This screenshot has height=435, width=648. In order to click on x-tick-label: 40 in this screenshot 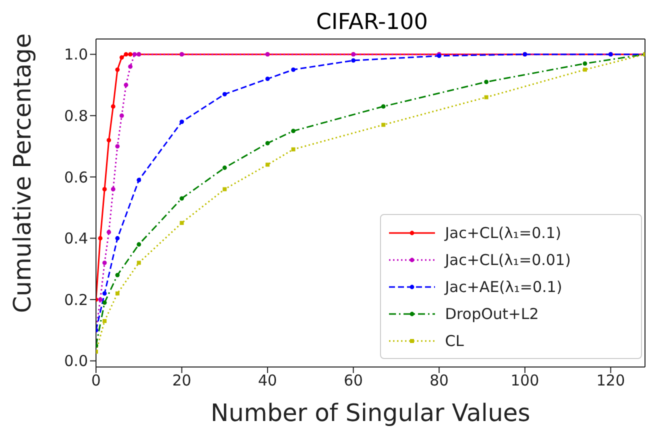, I will do `click(268, 381)`.